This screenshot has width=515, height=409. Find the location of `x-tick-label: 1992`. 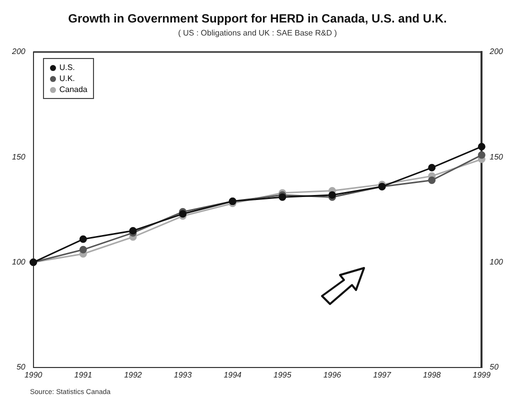

x-tick-label: 1992 is located at coordinates (133, 375).